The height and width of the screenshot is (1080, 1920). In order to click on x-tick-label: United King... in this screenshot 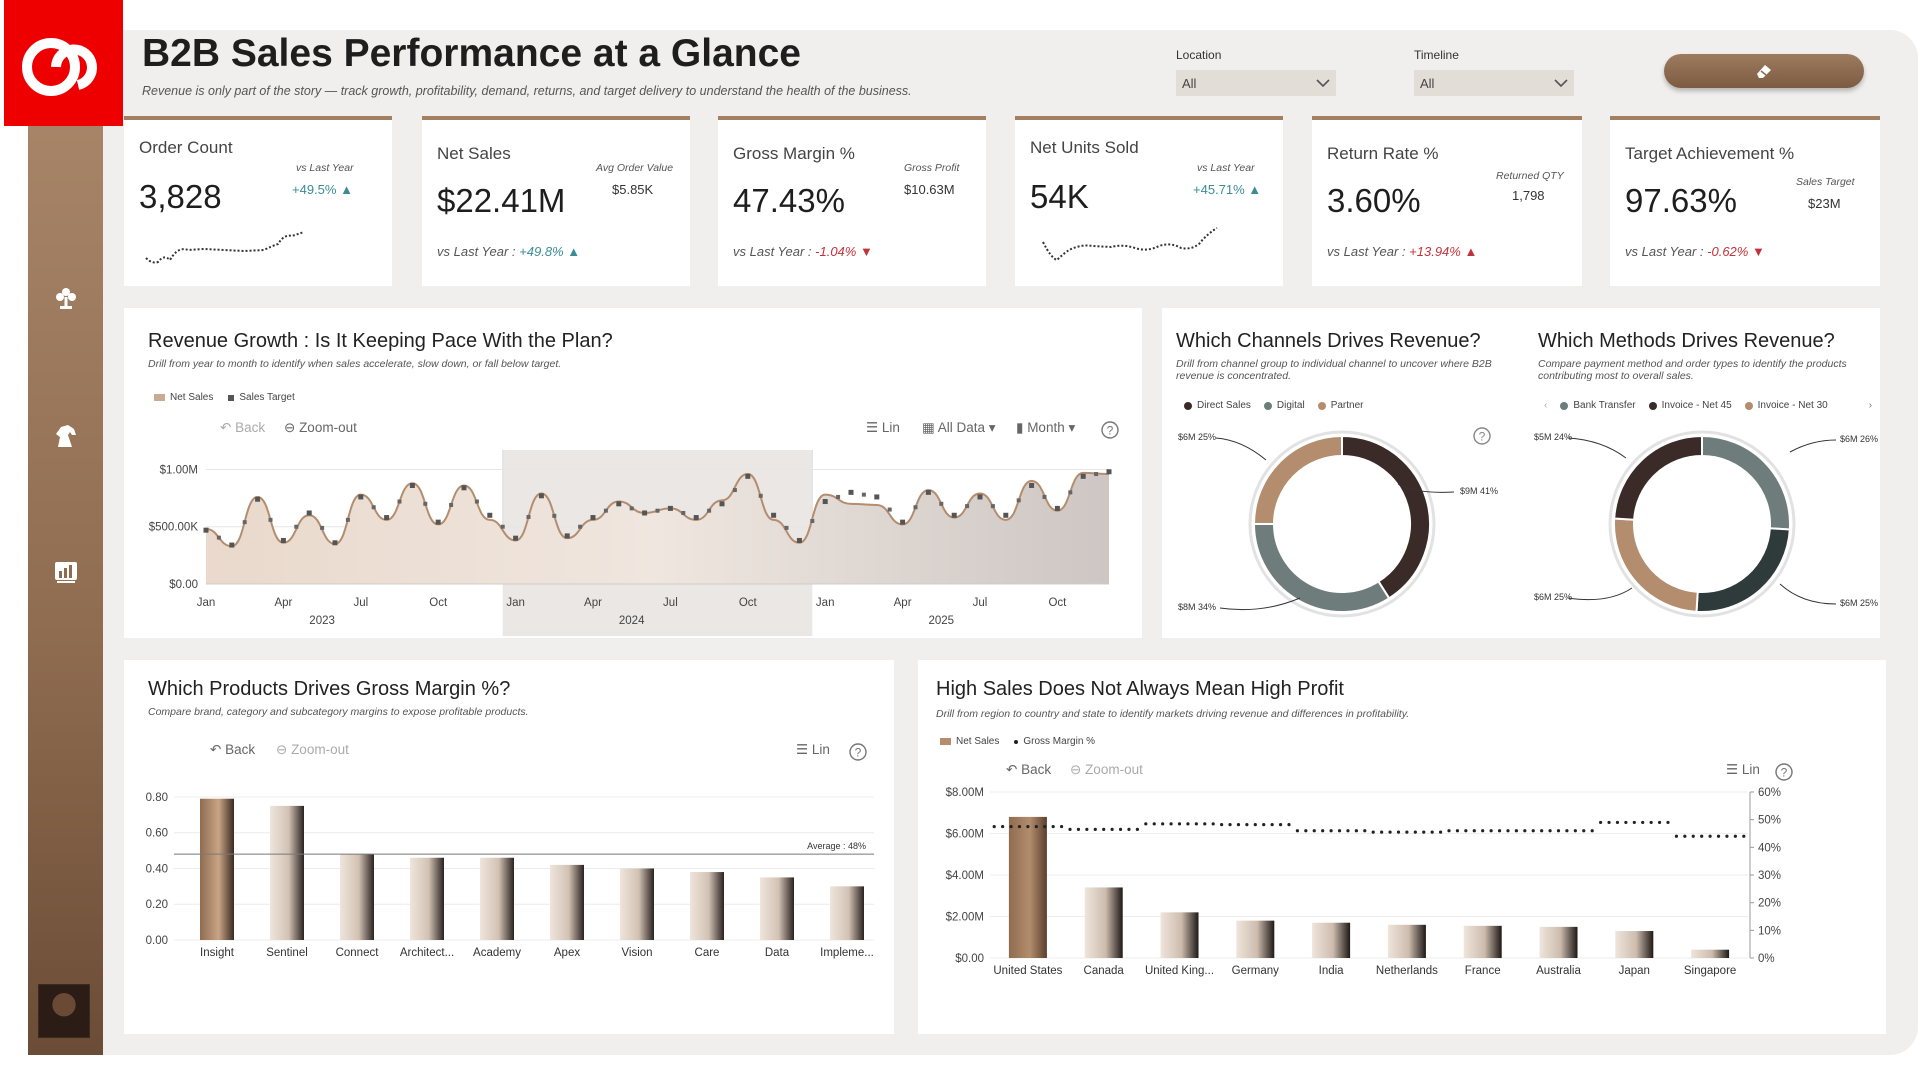, I will do `click(1179, 971)`.